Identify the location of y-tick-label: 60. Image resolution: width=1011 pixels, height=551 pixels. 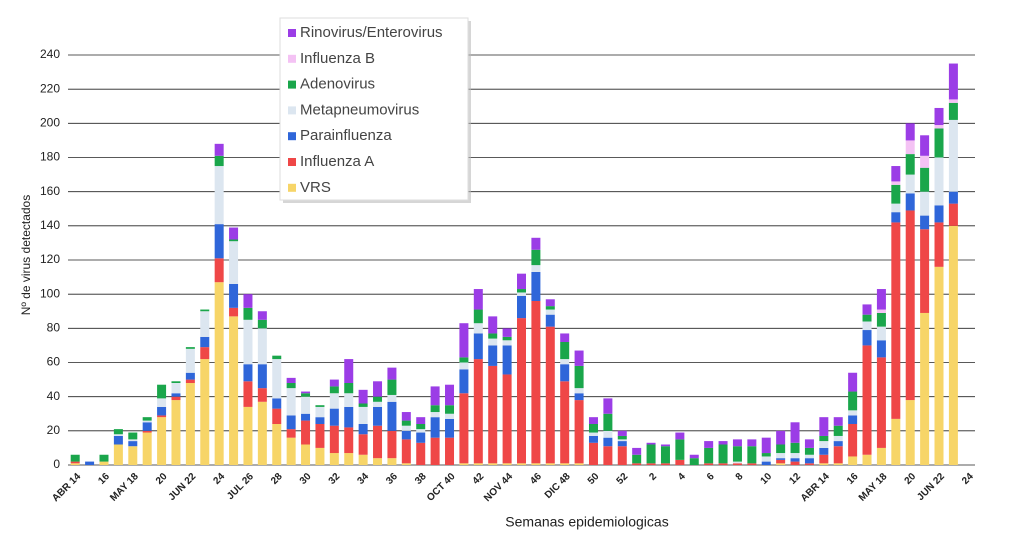
(54, 362).